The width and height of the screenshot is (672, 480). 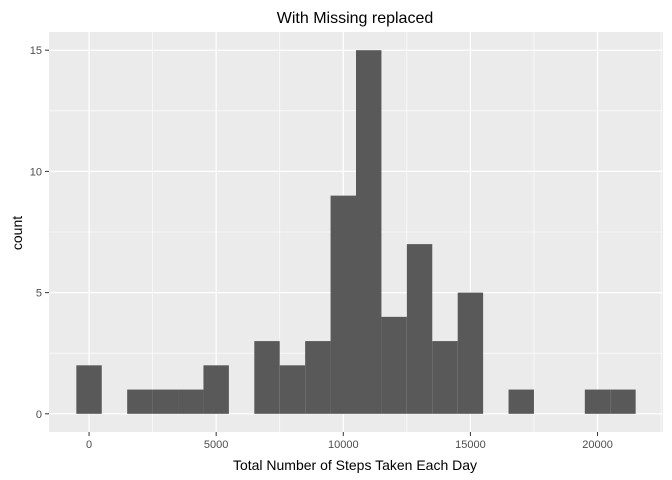 I want to click on x-axis-title: Total Number of Steps Taken Each Day, so click(x=355, y=465).